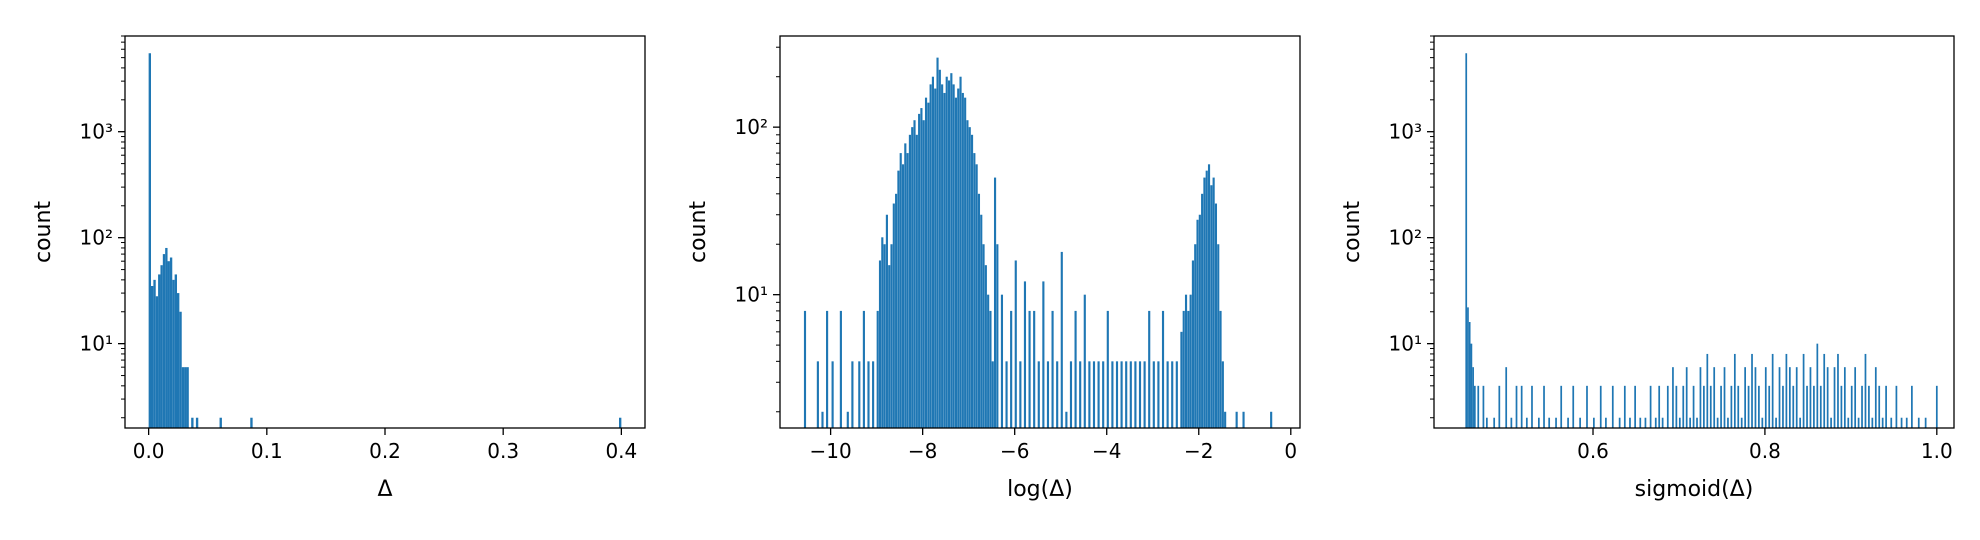  What do you see at coordinates (1405, 238) in the screenshot?
I see `panel-sigmoid-delta-ytick-label-1: 10²` at bounding box center [1405, 238].